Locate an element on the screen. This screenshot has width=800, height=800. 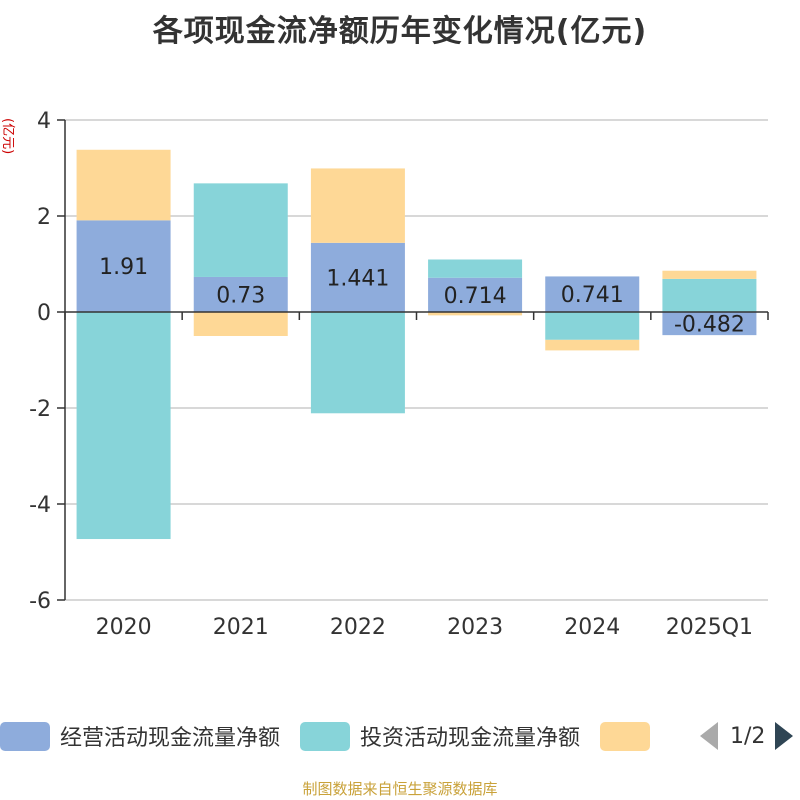
x-tick-label: 2023 is located at coordinates (475, 627).